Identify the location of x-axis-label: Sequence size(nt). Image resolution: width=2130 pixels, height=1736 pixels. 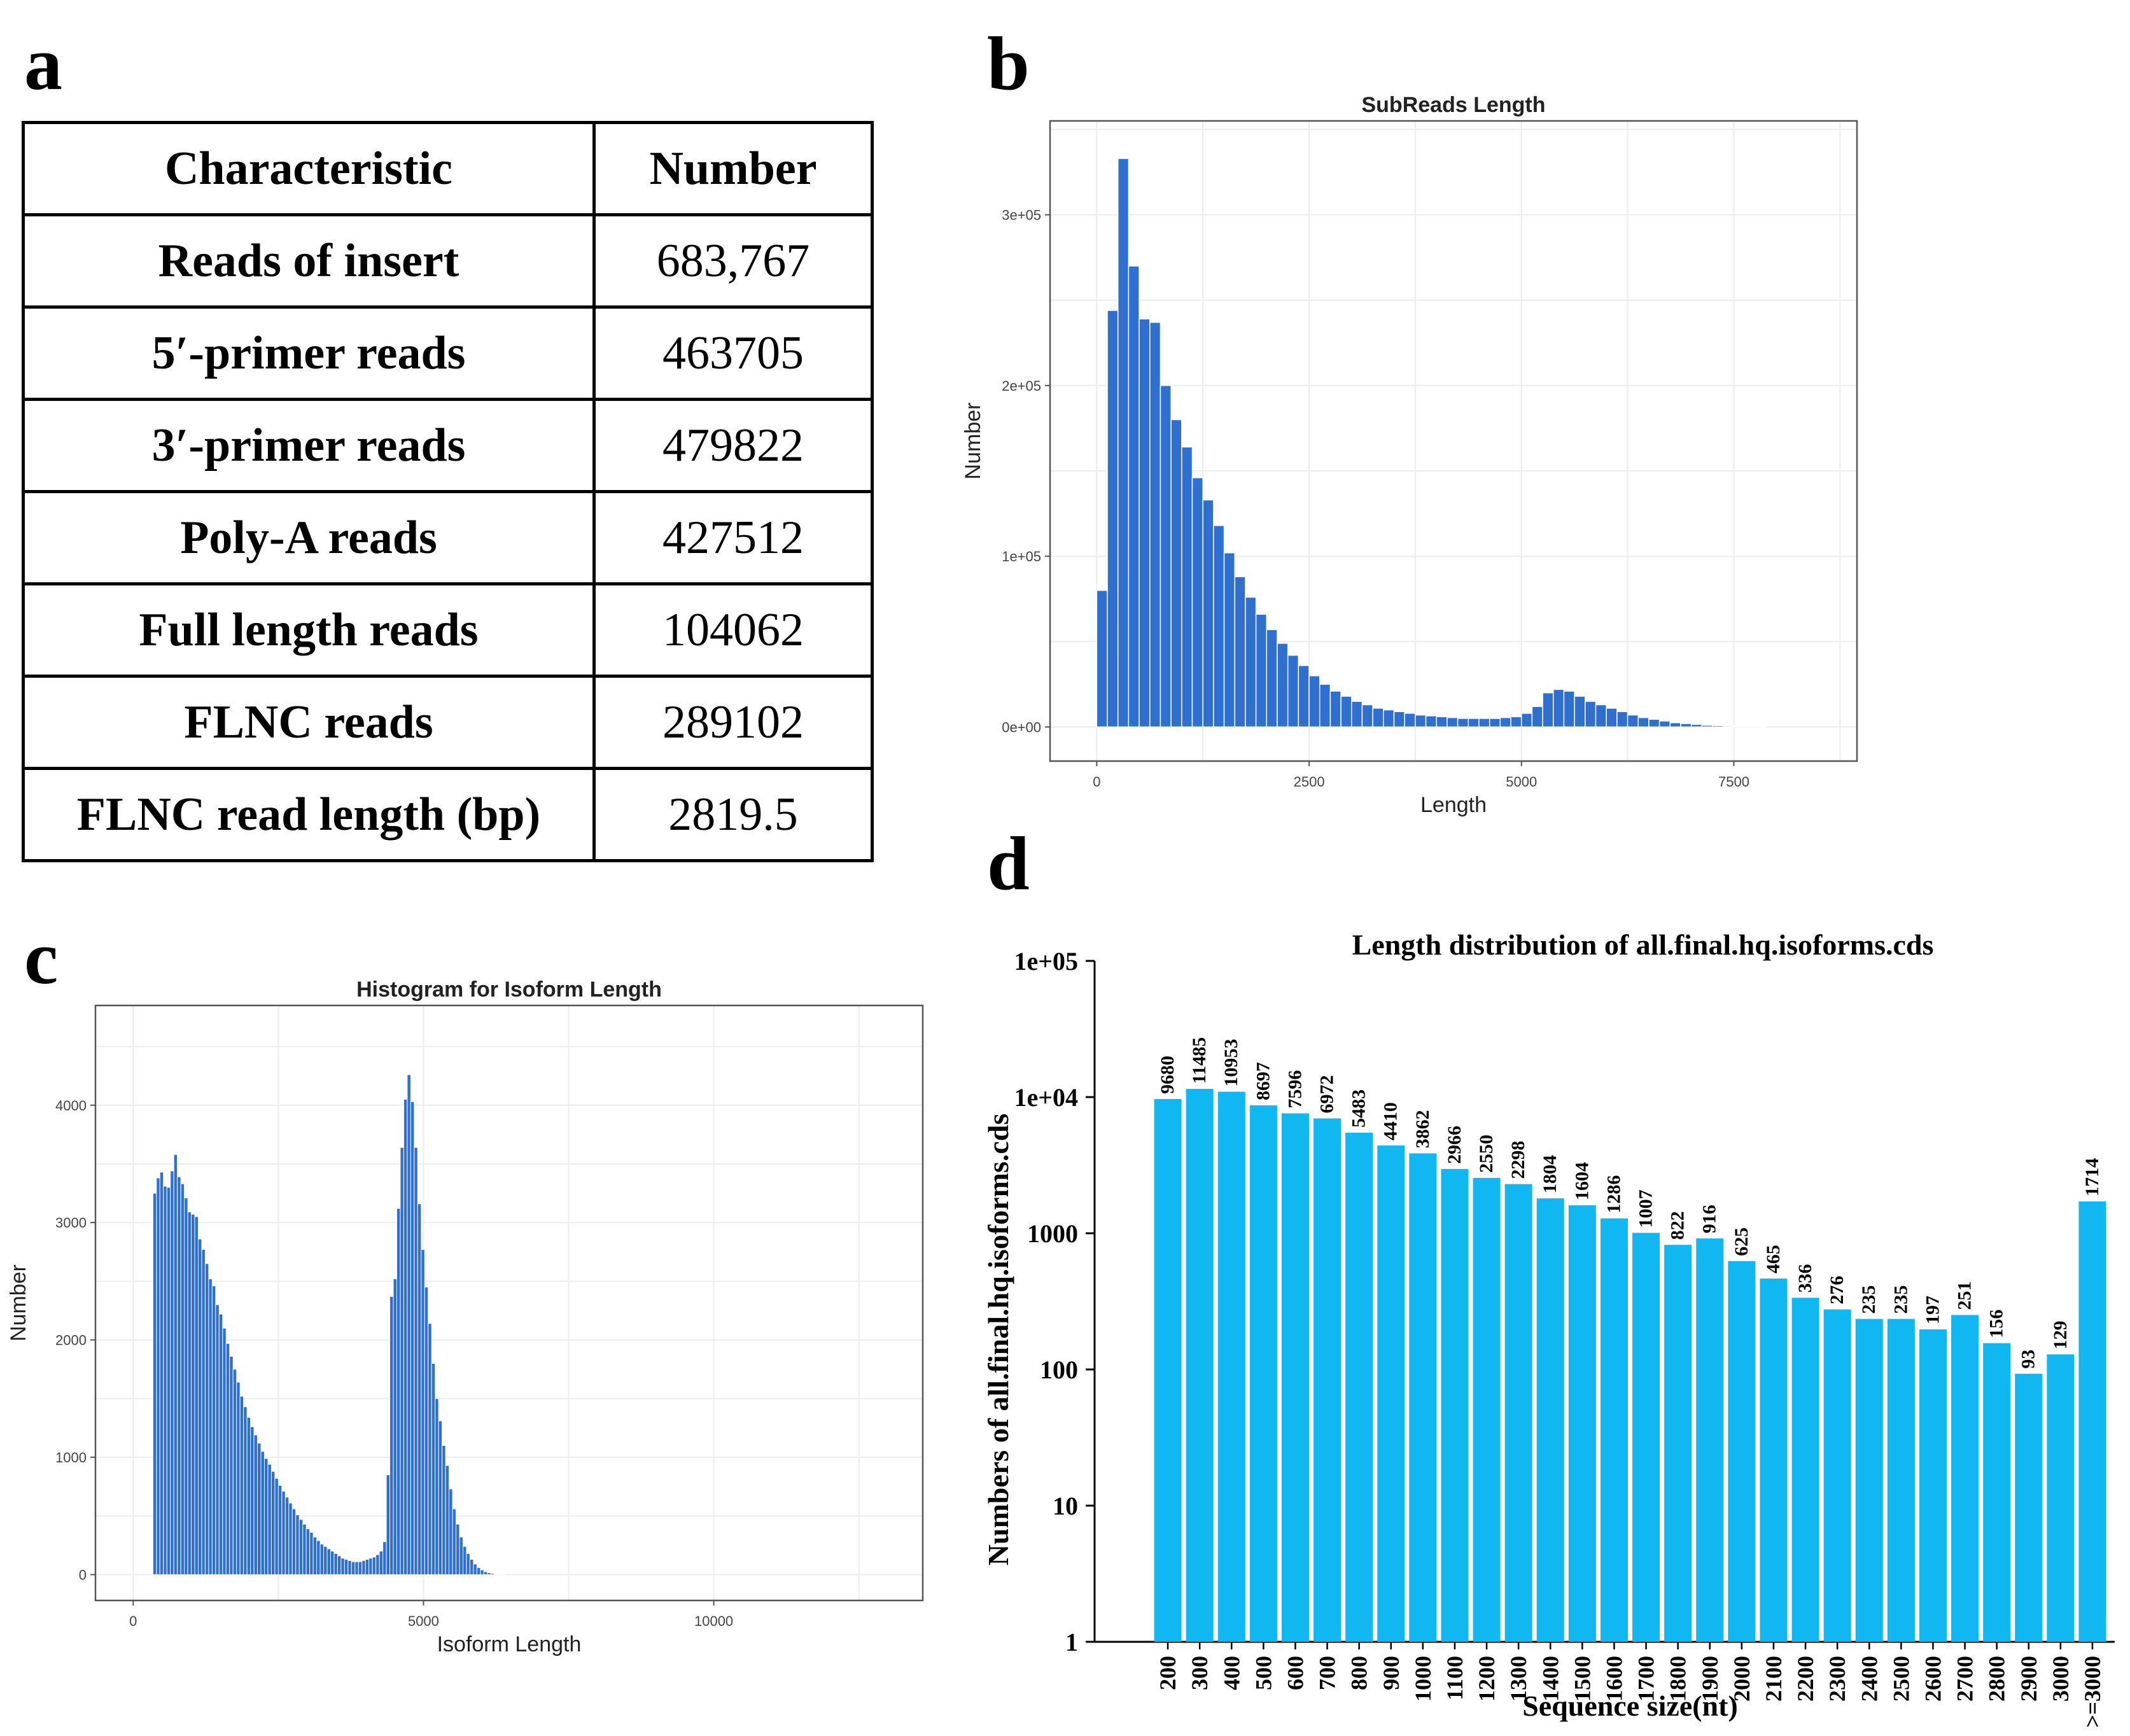
(1630, 1706).